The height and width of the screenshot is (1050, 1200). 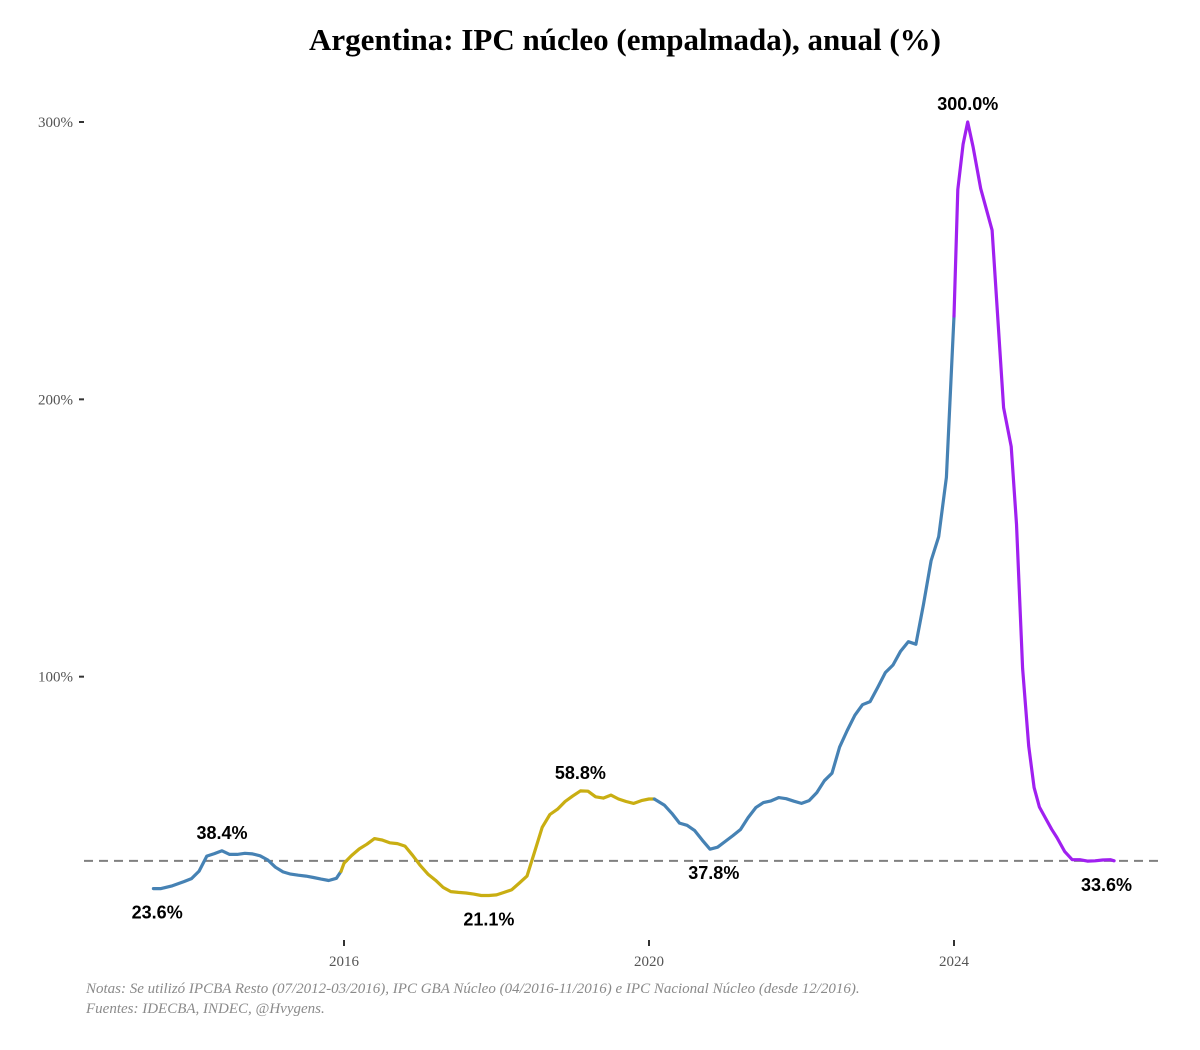 What do you see at coordinates (713, 873) in the screenshot?
I see `data-label: 37.8%` at bounding box center [713, 873].